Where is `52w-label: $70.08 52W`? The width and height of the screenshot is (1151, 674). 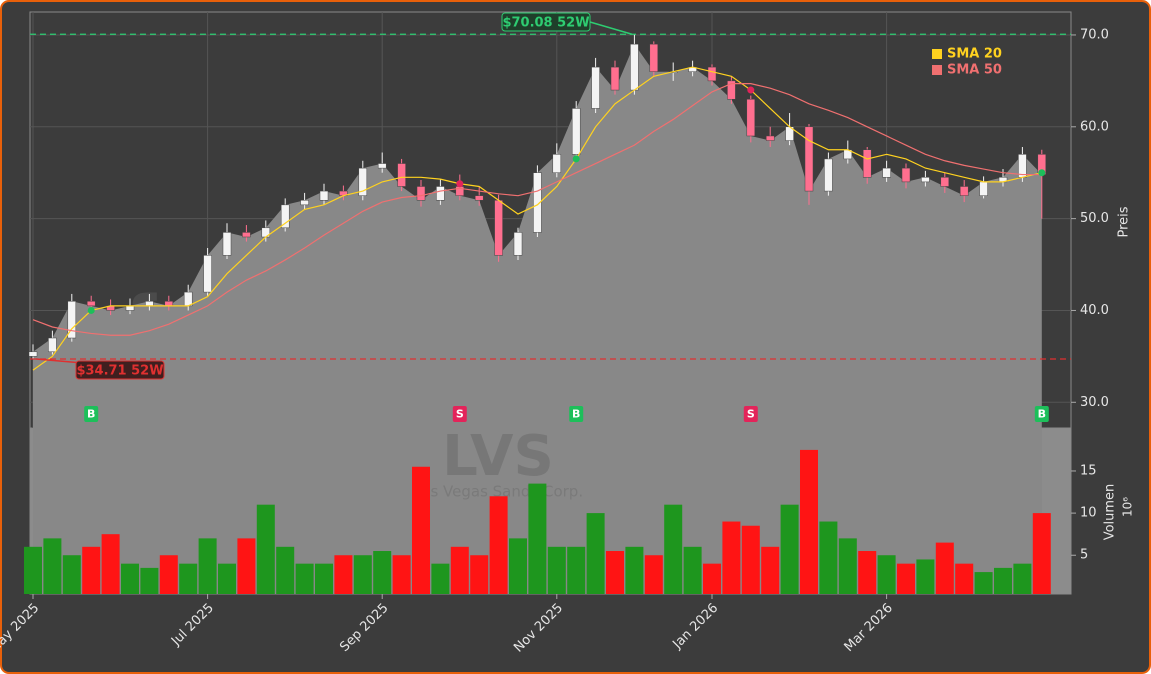
52w-label: $70.08 52W is located at coordinates (545, 23).